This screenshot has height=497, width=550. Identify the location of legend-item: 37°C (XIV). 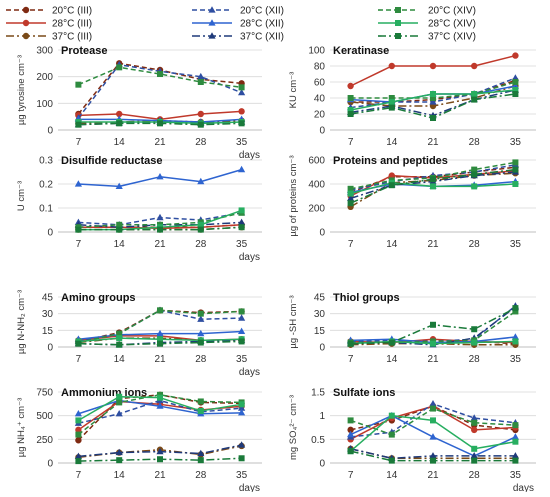
(427, 37).